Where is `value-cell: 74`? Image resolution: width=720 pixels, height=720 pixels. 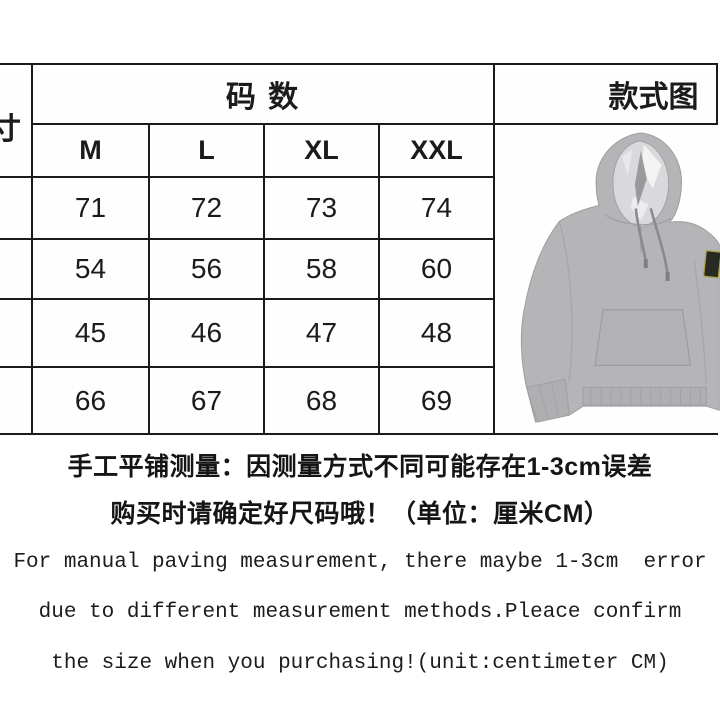
value-cell: 74 is located at coordinates (437, 209).